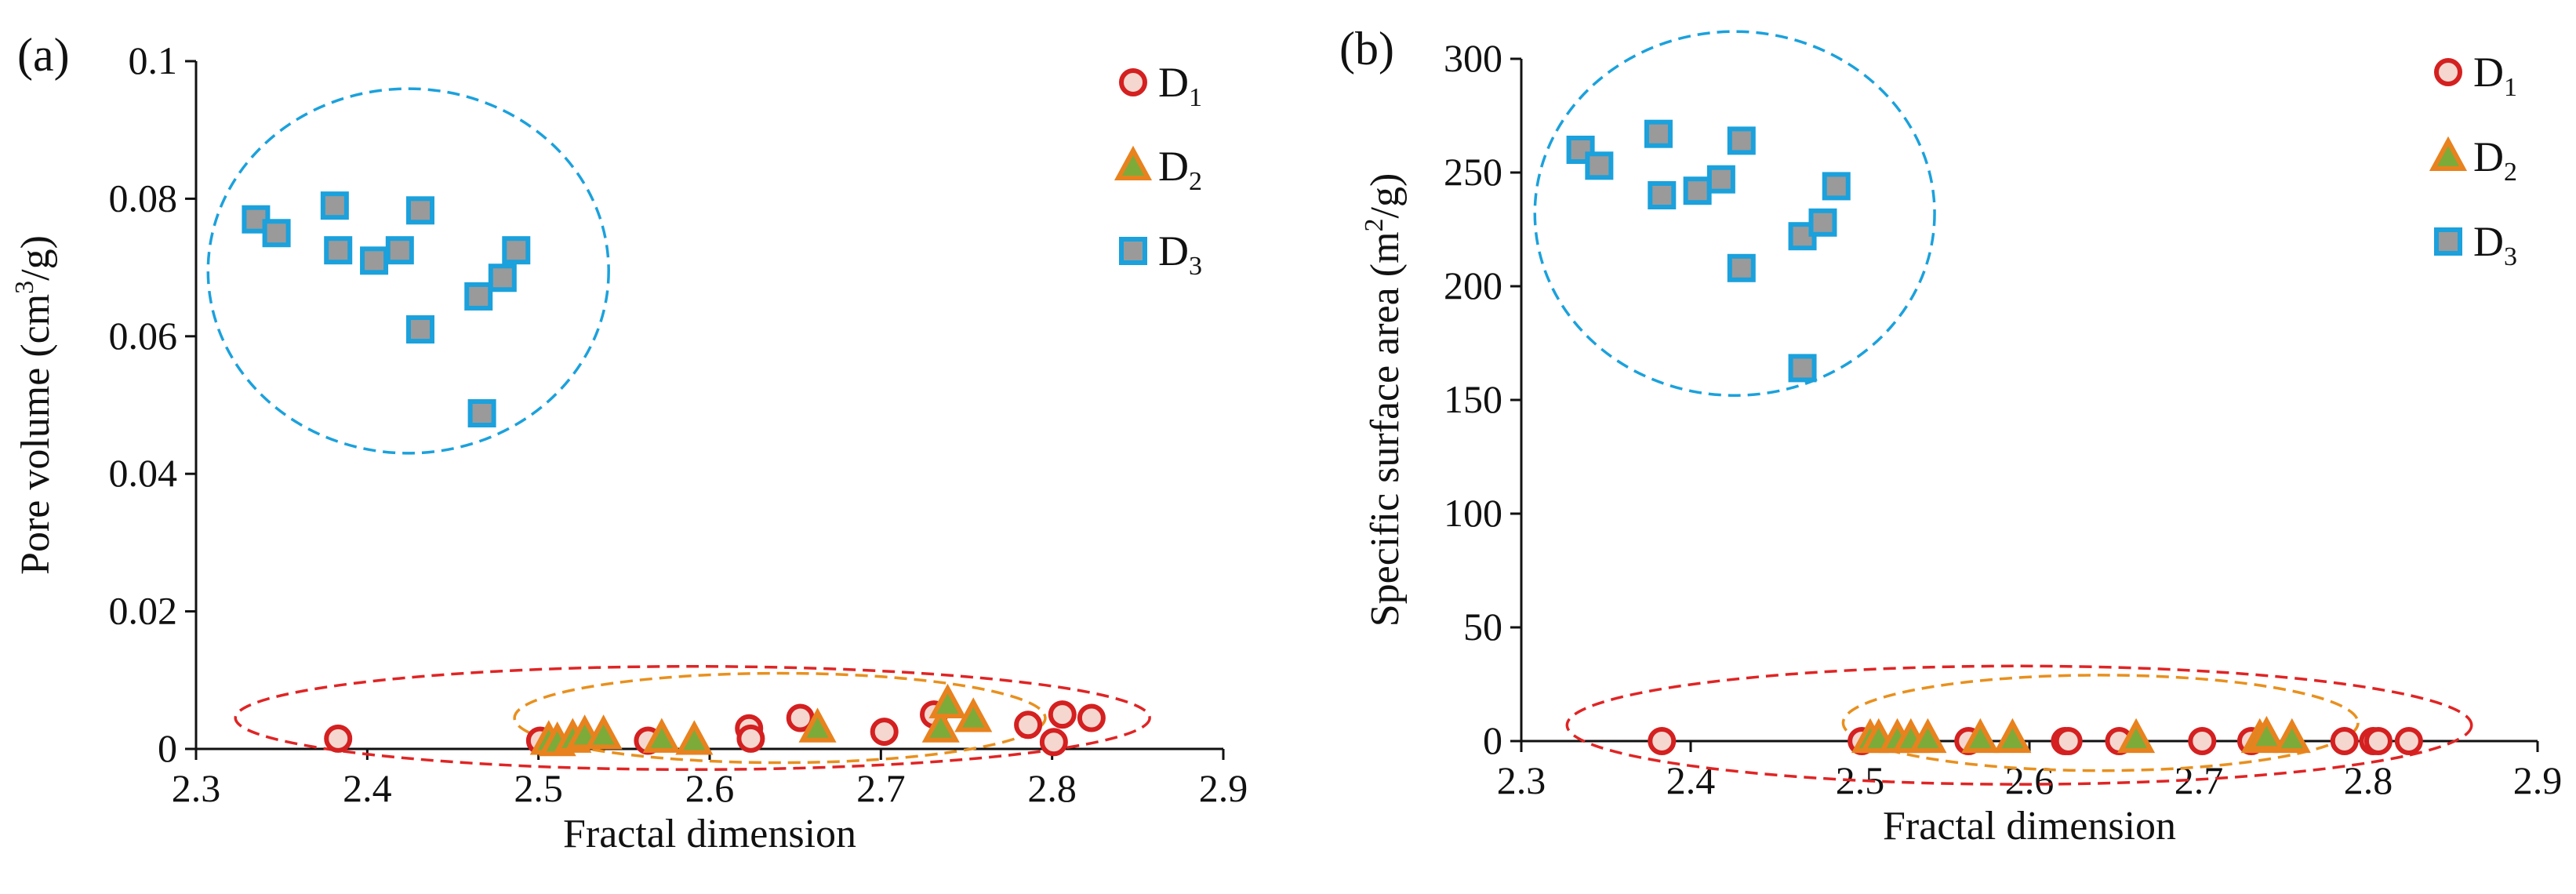 The width and height of the screenshot is (2576, 894). What do you see at coordinates (143, 473) in the screenshot?
I see `y-tick-label: 0.04` at bounding box center [143, 473].